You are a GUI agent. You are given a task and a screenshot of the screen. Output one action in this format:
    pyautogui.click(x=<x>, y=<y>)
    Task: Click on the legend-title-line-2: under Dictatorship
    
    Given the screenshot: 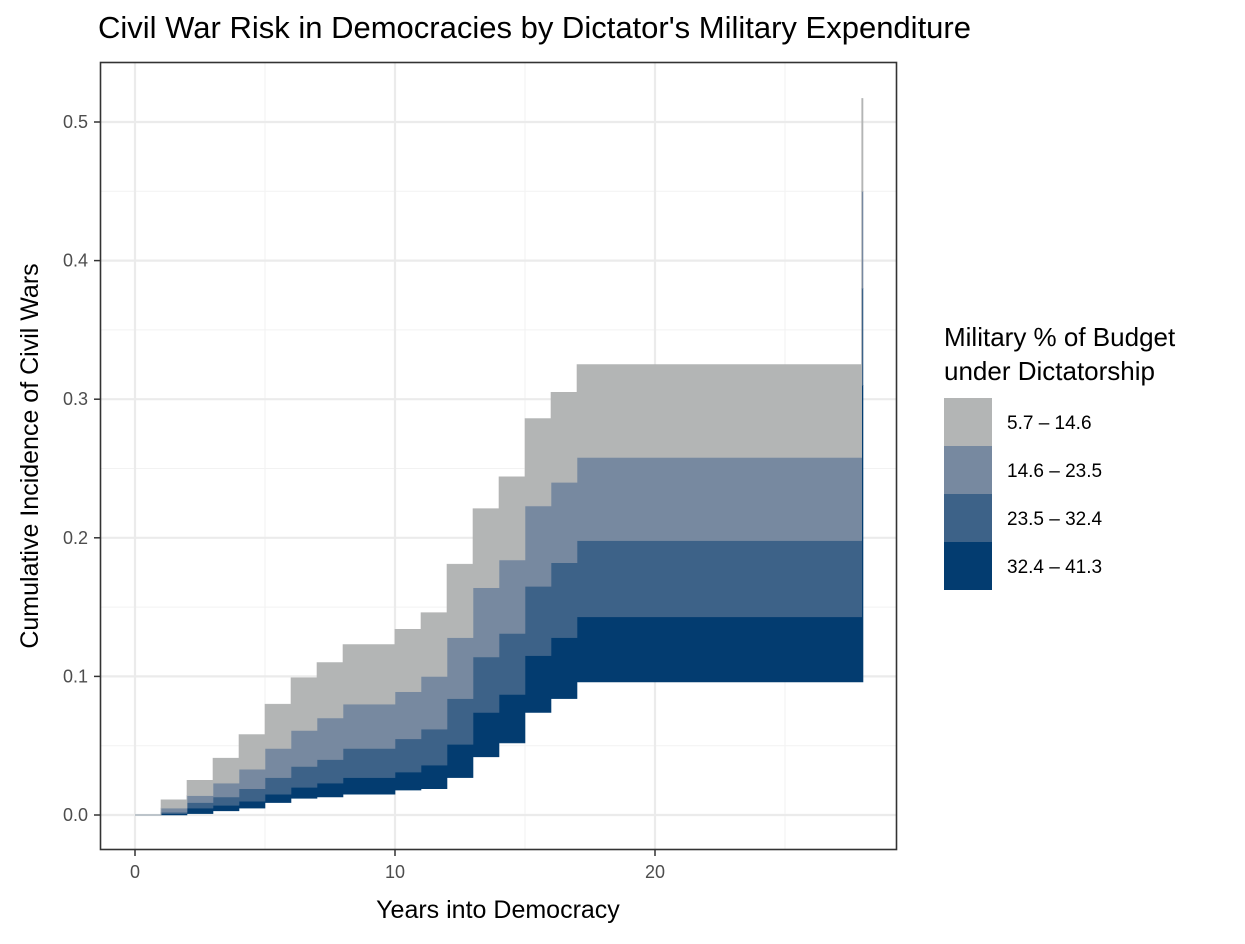 What is the action you would take?
    pyautogui.click(x=1049, y=371)
    